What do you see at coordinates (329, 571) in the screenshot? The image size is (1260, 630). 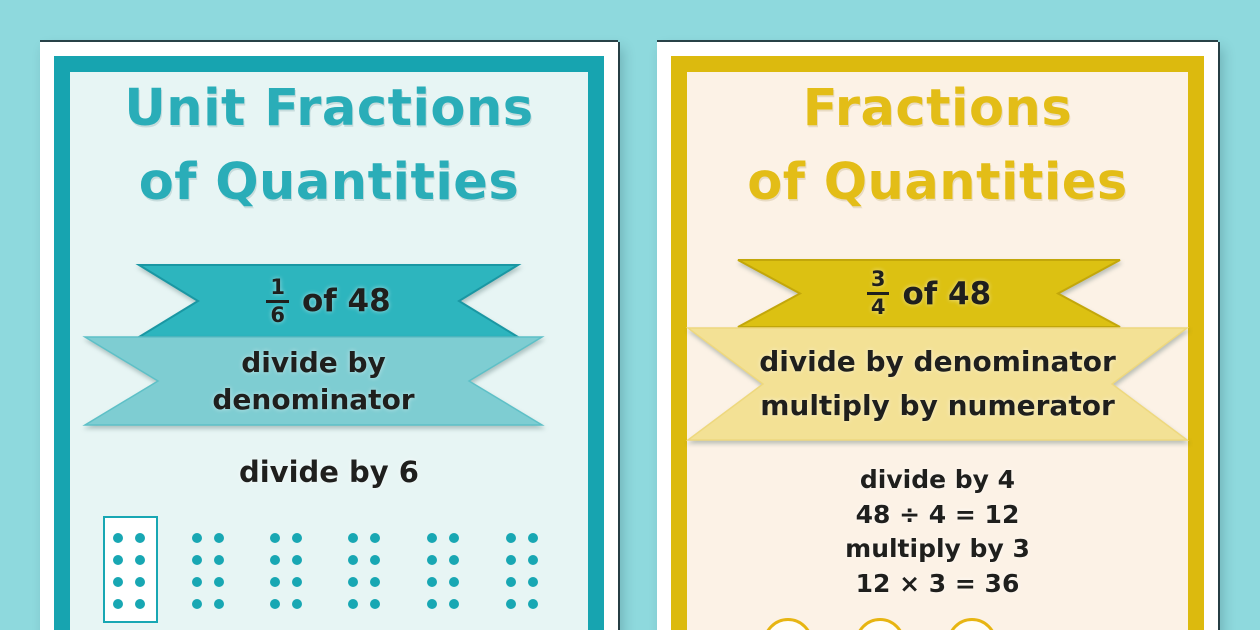 I see `dot-array` at bounding box center [329, 571].